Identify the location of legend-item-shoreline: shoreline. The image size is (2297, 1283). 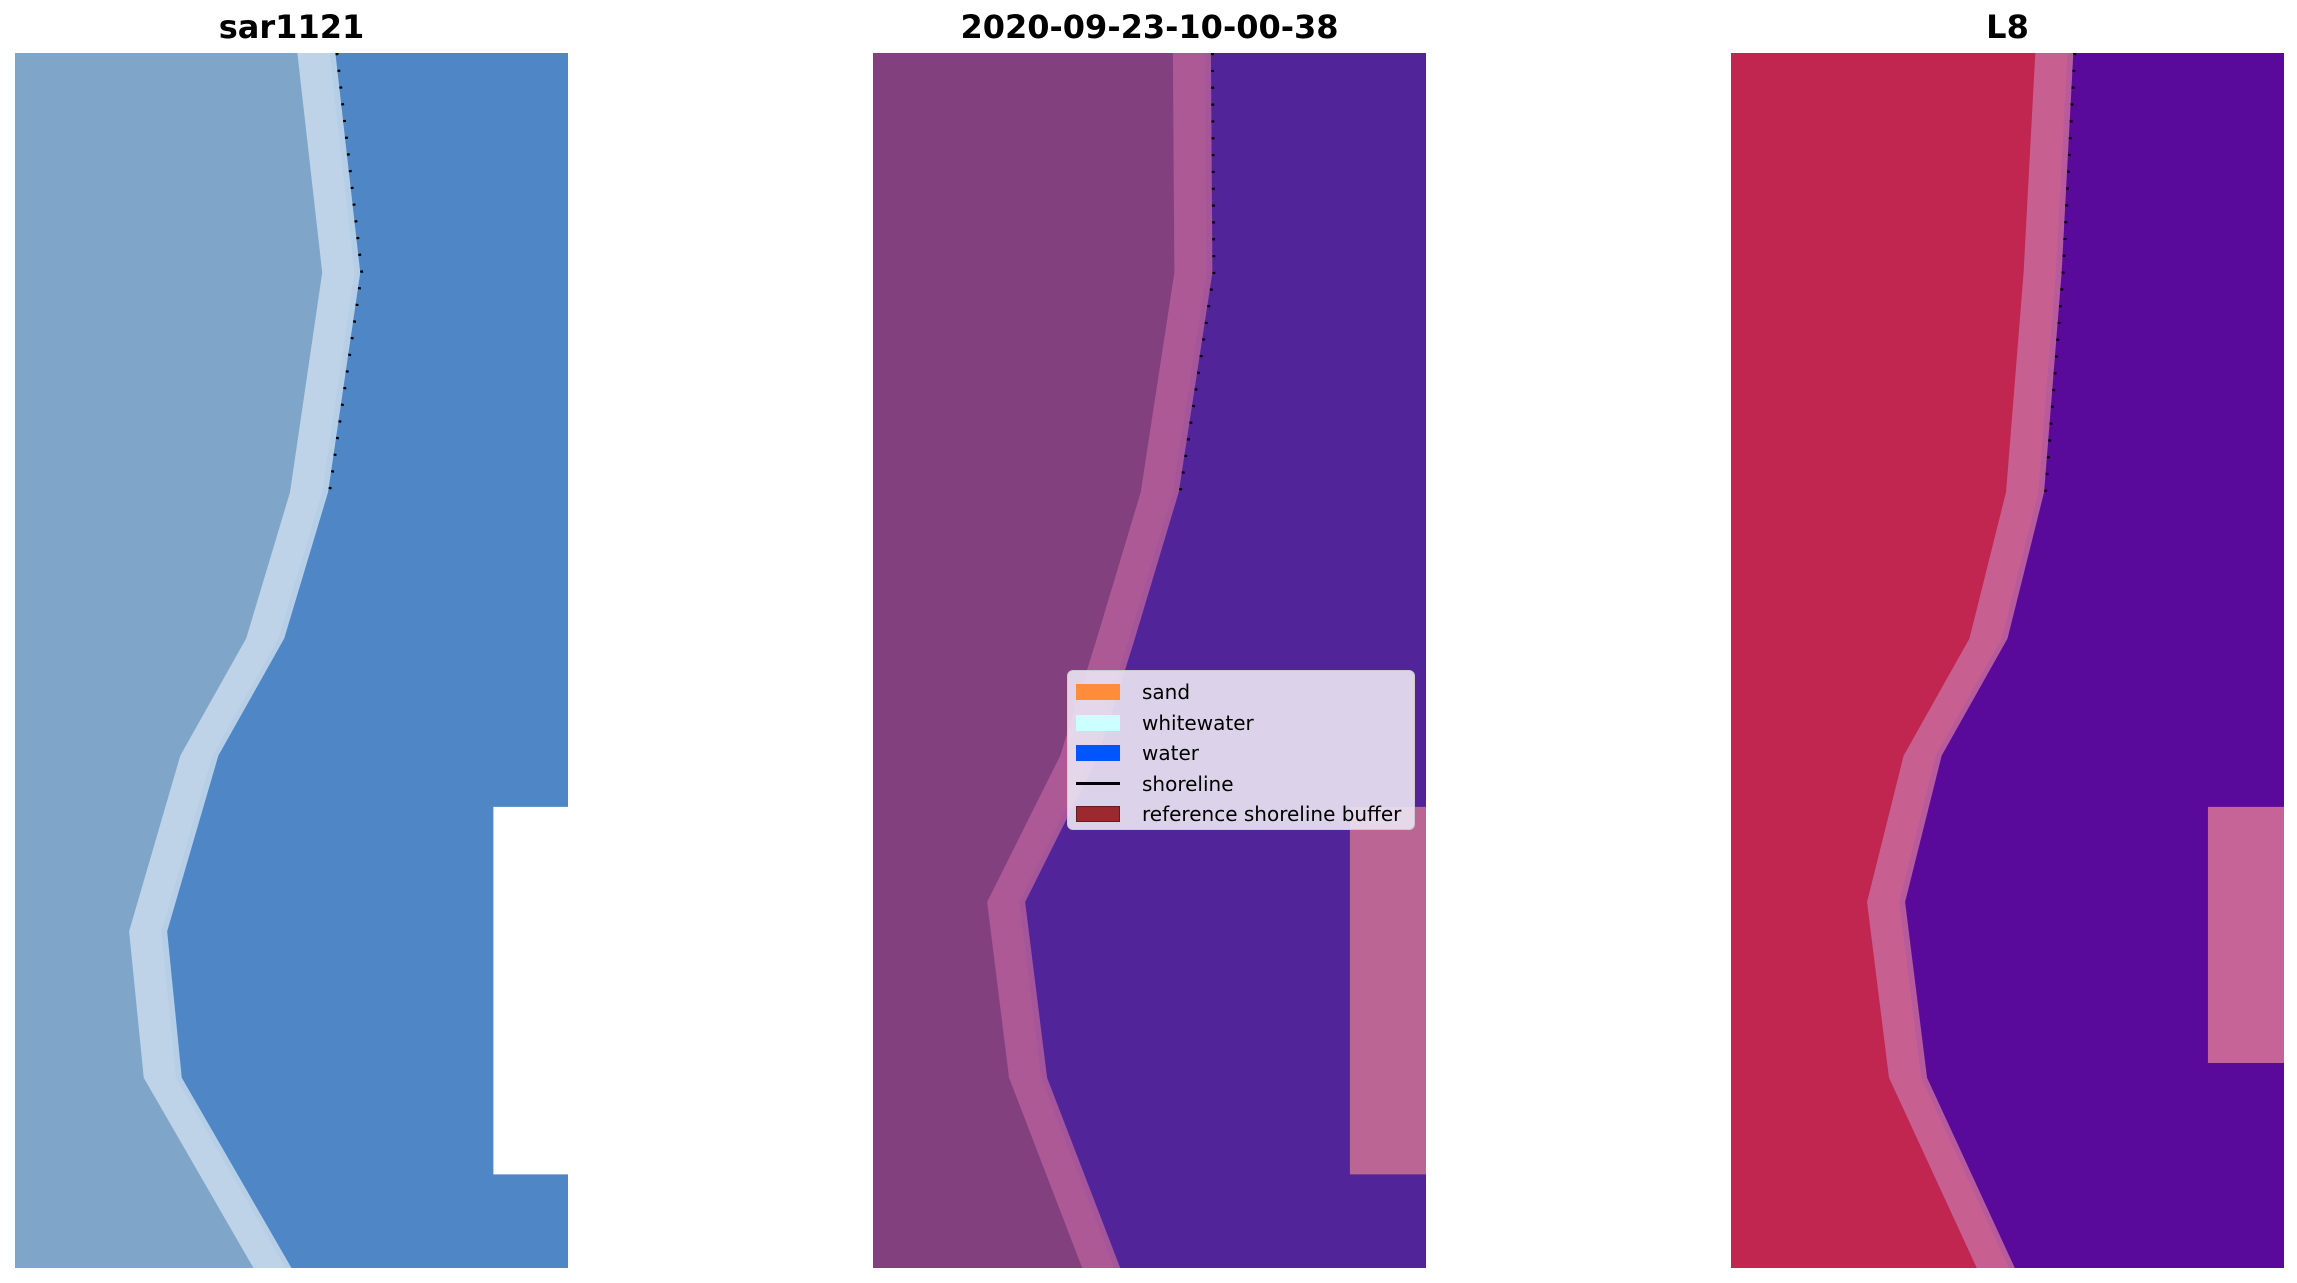
(1245, 784).